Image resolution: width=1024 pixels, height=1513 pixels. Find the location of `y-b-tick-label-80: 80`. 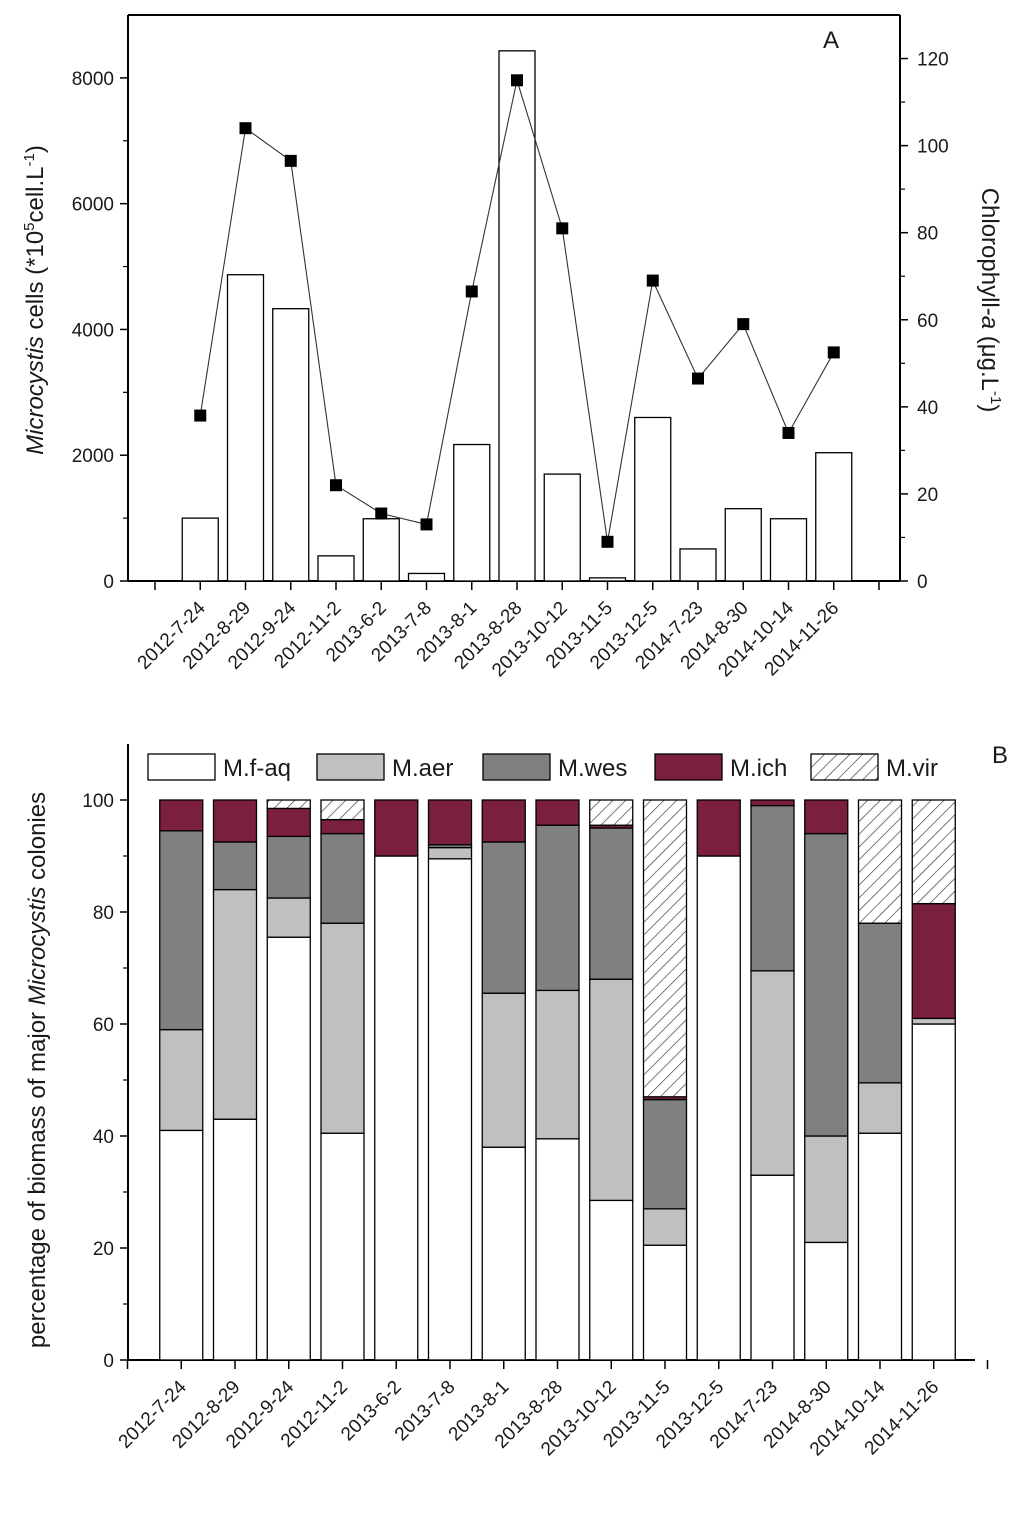

y-b-tick-label-80: 80 is located at coordinates (103, 913).